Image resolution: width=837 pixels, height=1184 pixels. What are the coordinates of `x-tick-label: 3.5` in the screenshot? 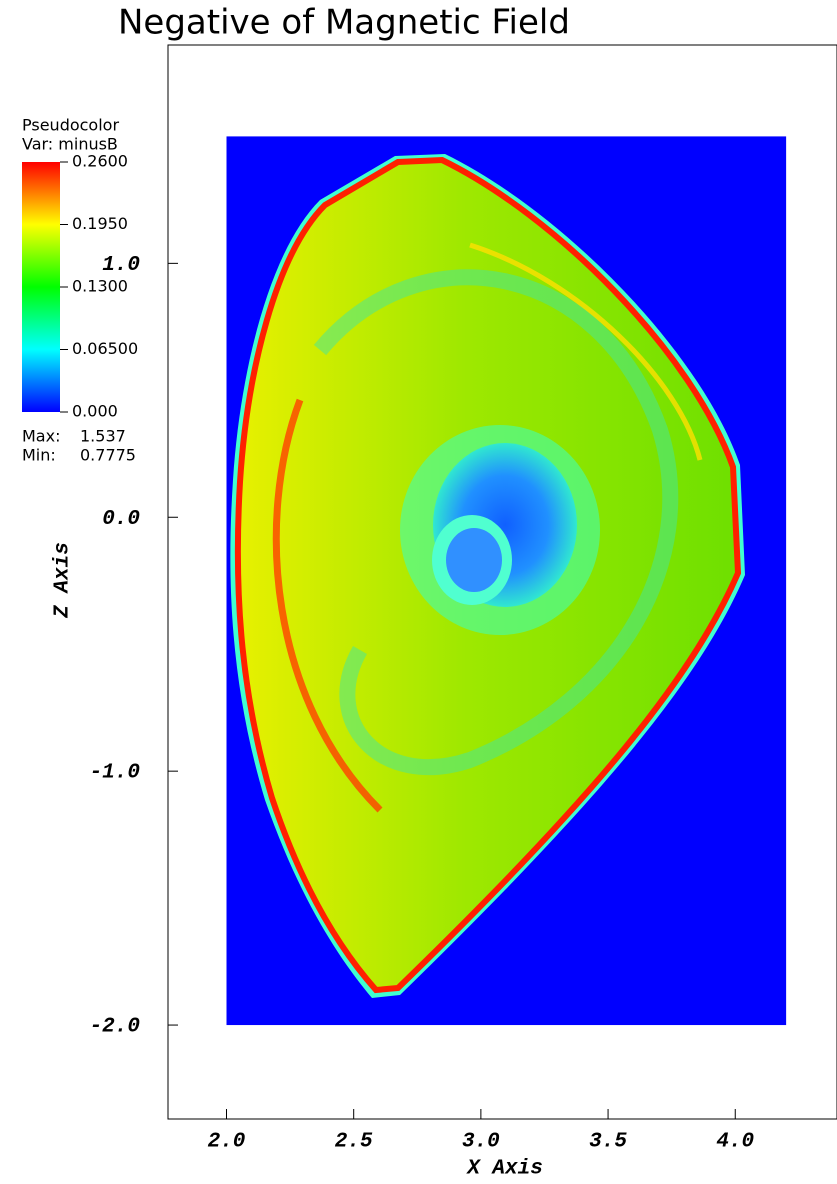 It's located at (608, 1142).